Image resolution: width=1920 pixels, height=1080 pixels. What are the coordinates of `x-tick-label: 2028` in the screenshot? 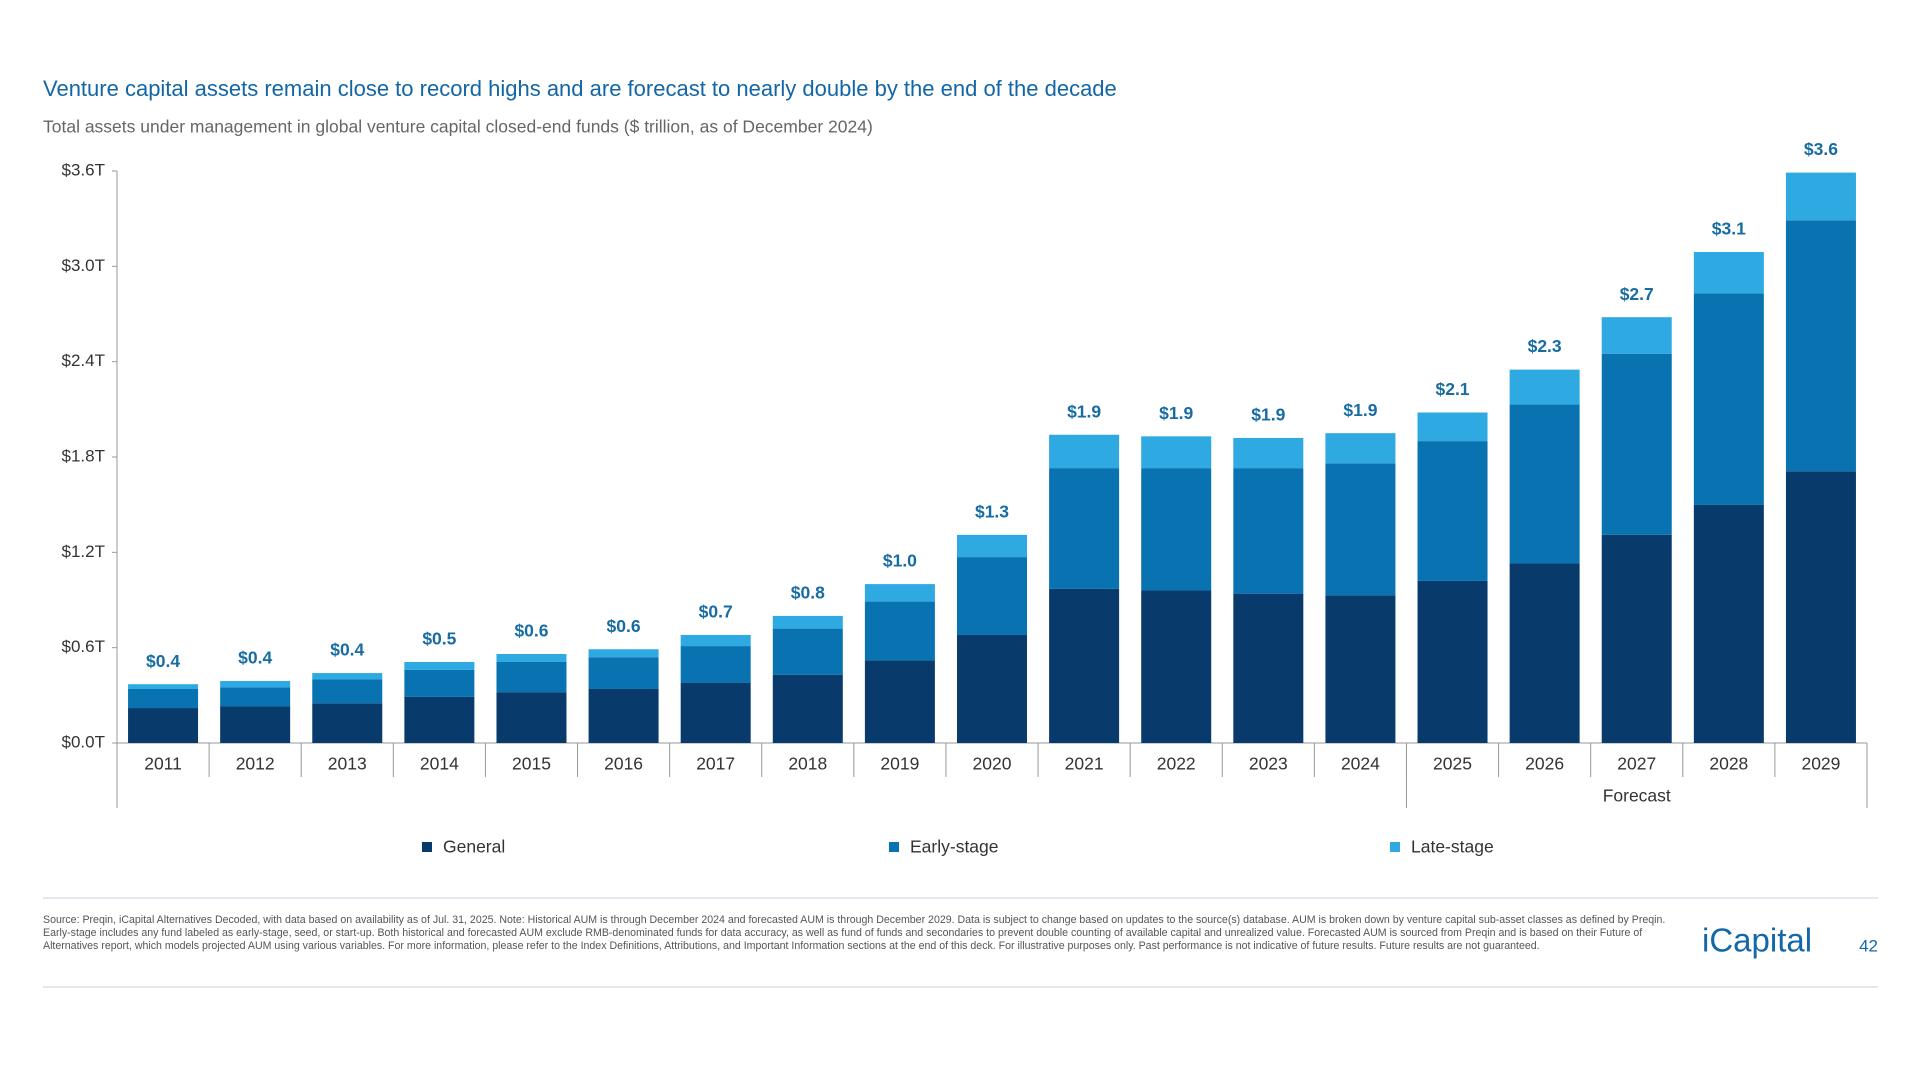 It's located at (1728, 764).